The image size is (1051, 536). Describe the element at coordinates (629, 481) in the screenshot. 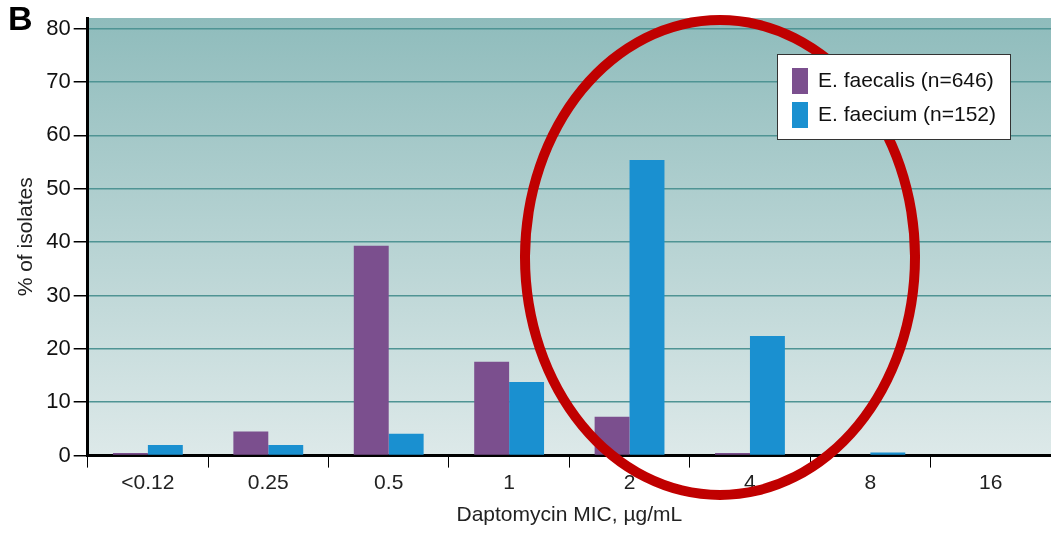

I see `x-tick-label: 2` at that location.